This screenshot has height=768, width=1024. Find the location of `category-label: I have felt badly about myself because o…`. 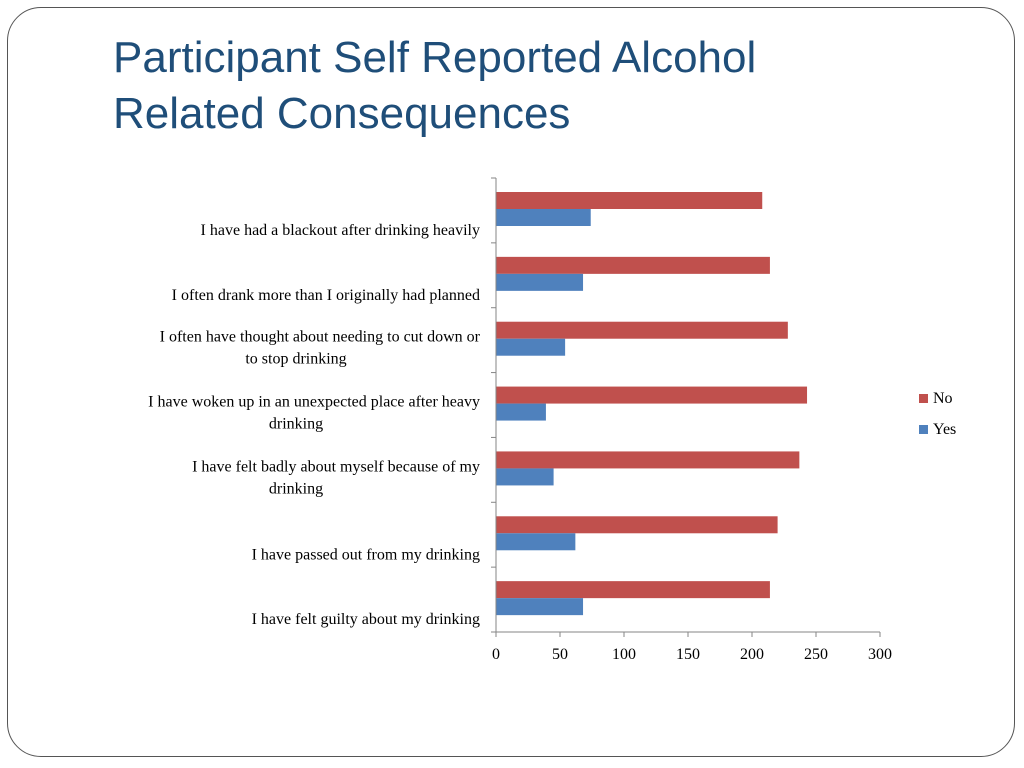

category-label: I have felt badly about myself because o… is located at coordinates (336, 466).